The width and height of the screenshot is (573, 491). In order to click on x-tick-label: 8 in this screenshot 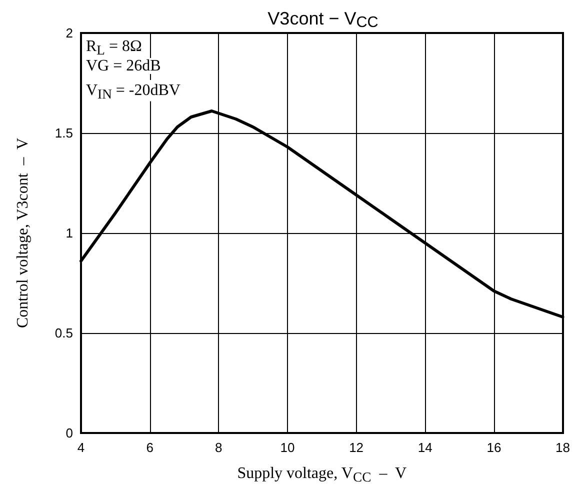, I will do `click(218, 447)`.